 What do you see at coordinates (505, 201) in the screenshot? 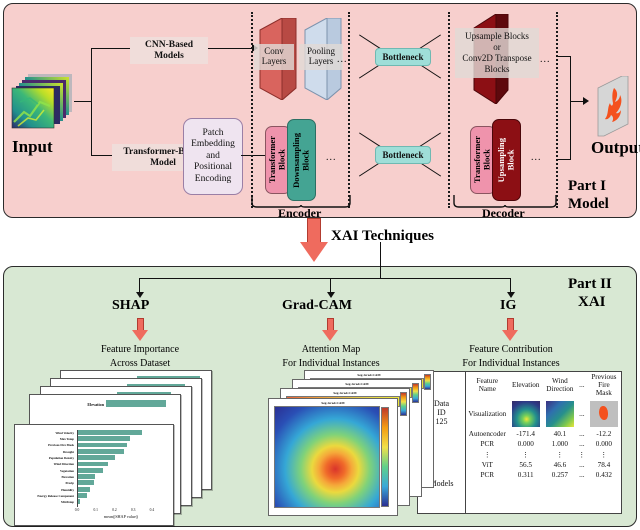
I see `decoder-brace` at bounding box center [505, 201].